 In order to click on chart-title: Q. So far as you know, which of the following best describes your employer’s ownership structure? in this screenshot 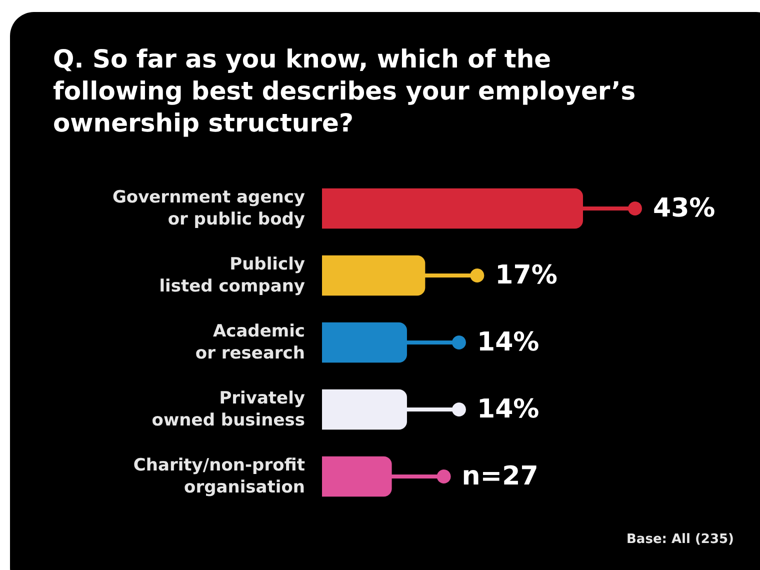, I will do `click(348, 91)`.